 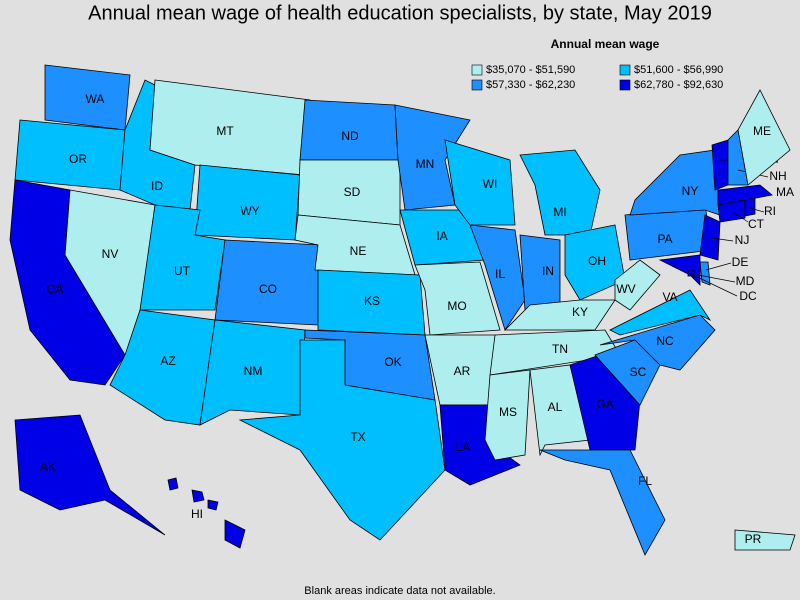 What do you see at coordinates (762, 131) in the screenshot?
I see `state-label: ME` at bounding box center [762, 131].